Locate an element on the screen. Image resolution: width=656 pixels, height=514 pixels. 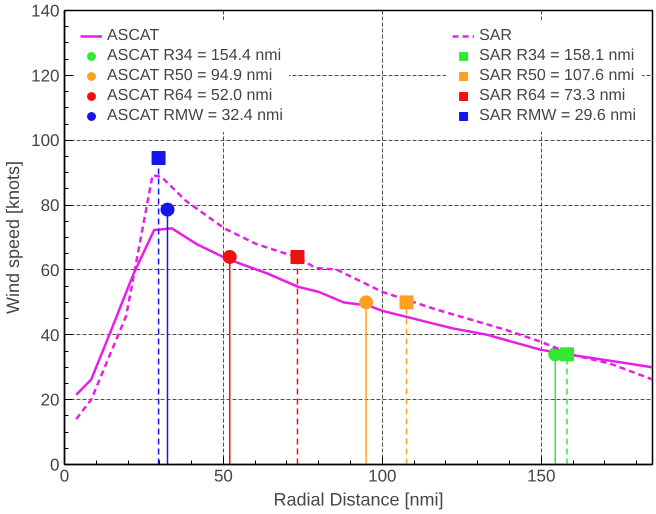
legend-label: SAR RMW = 29.6 nmi is located at coordinates (557, 116).